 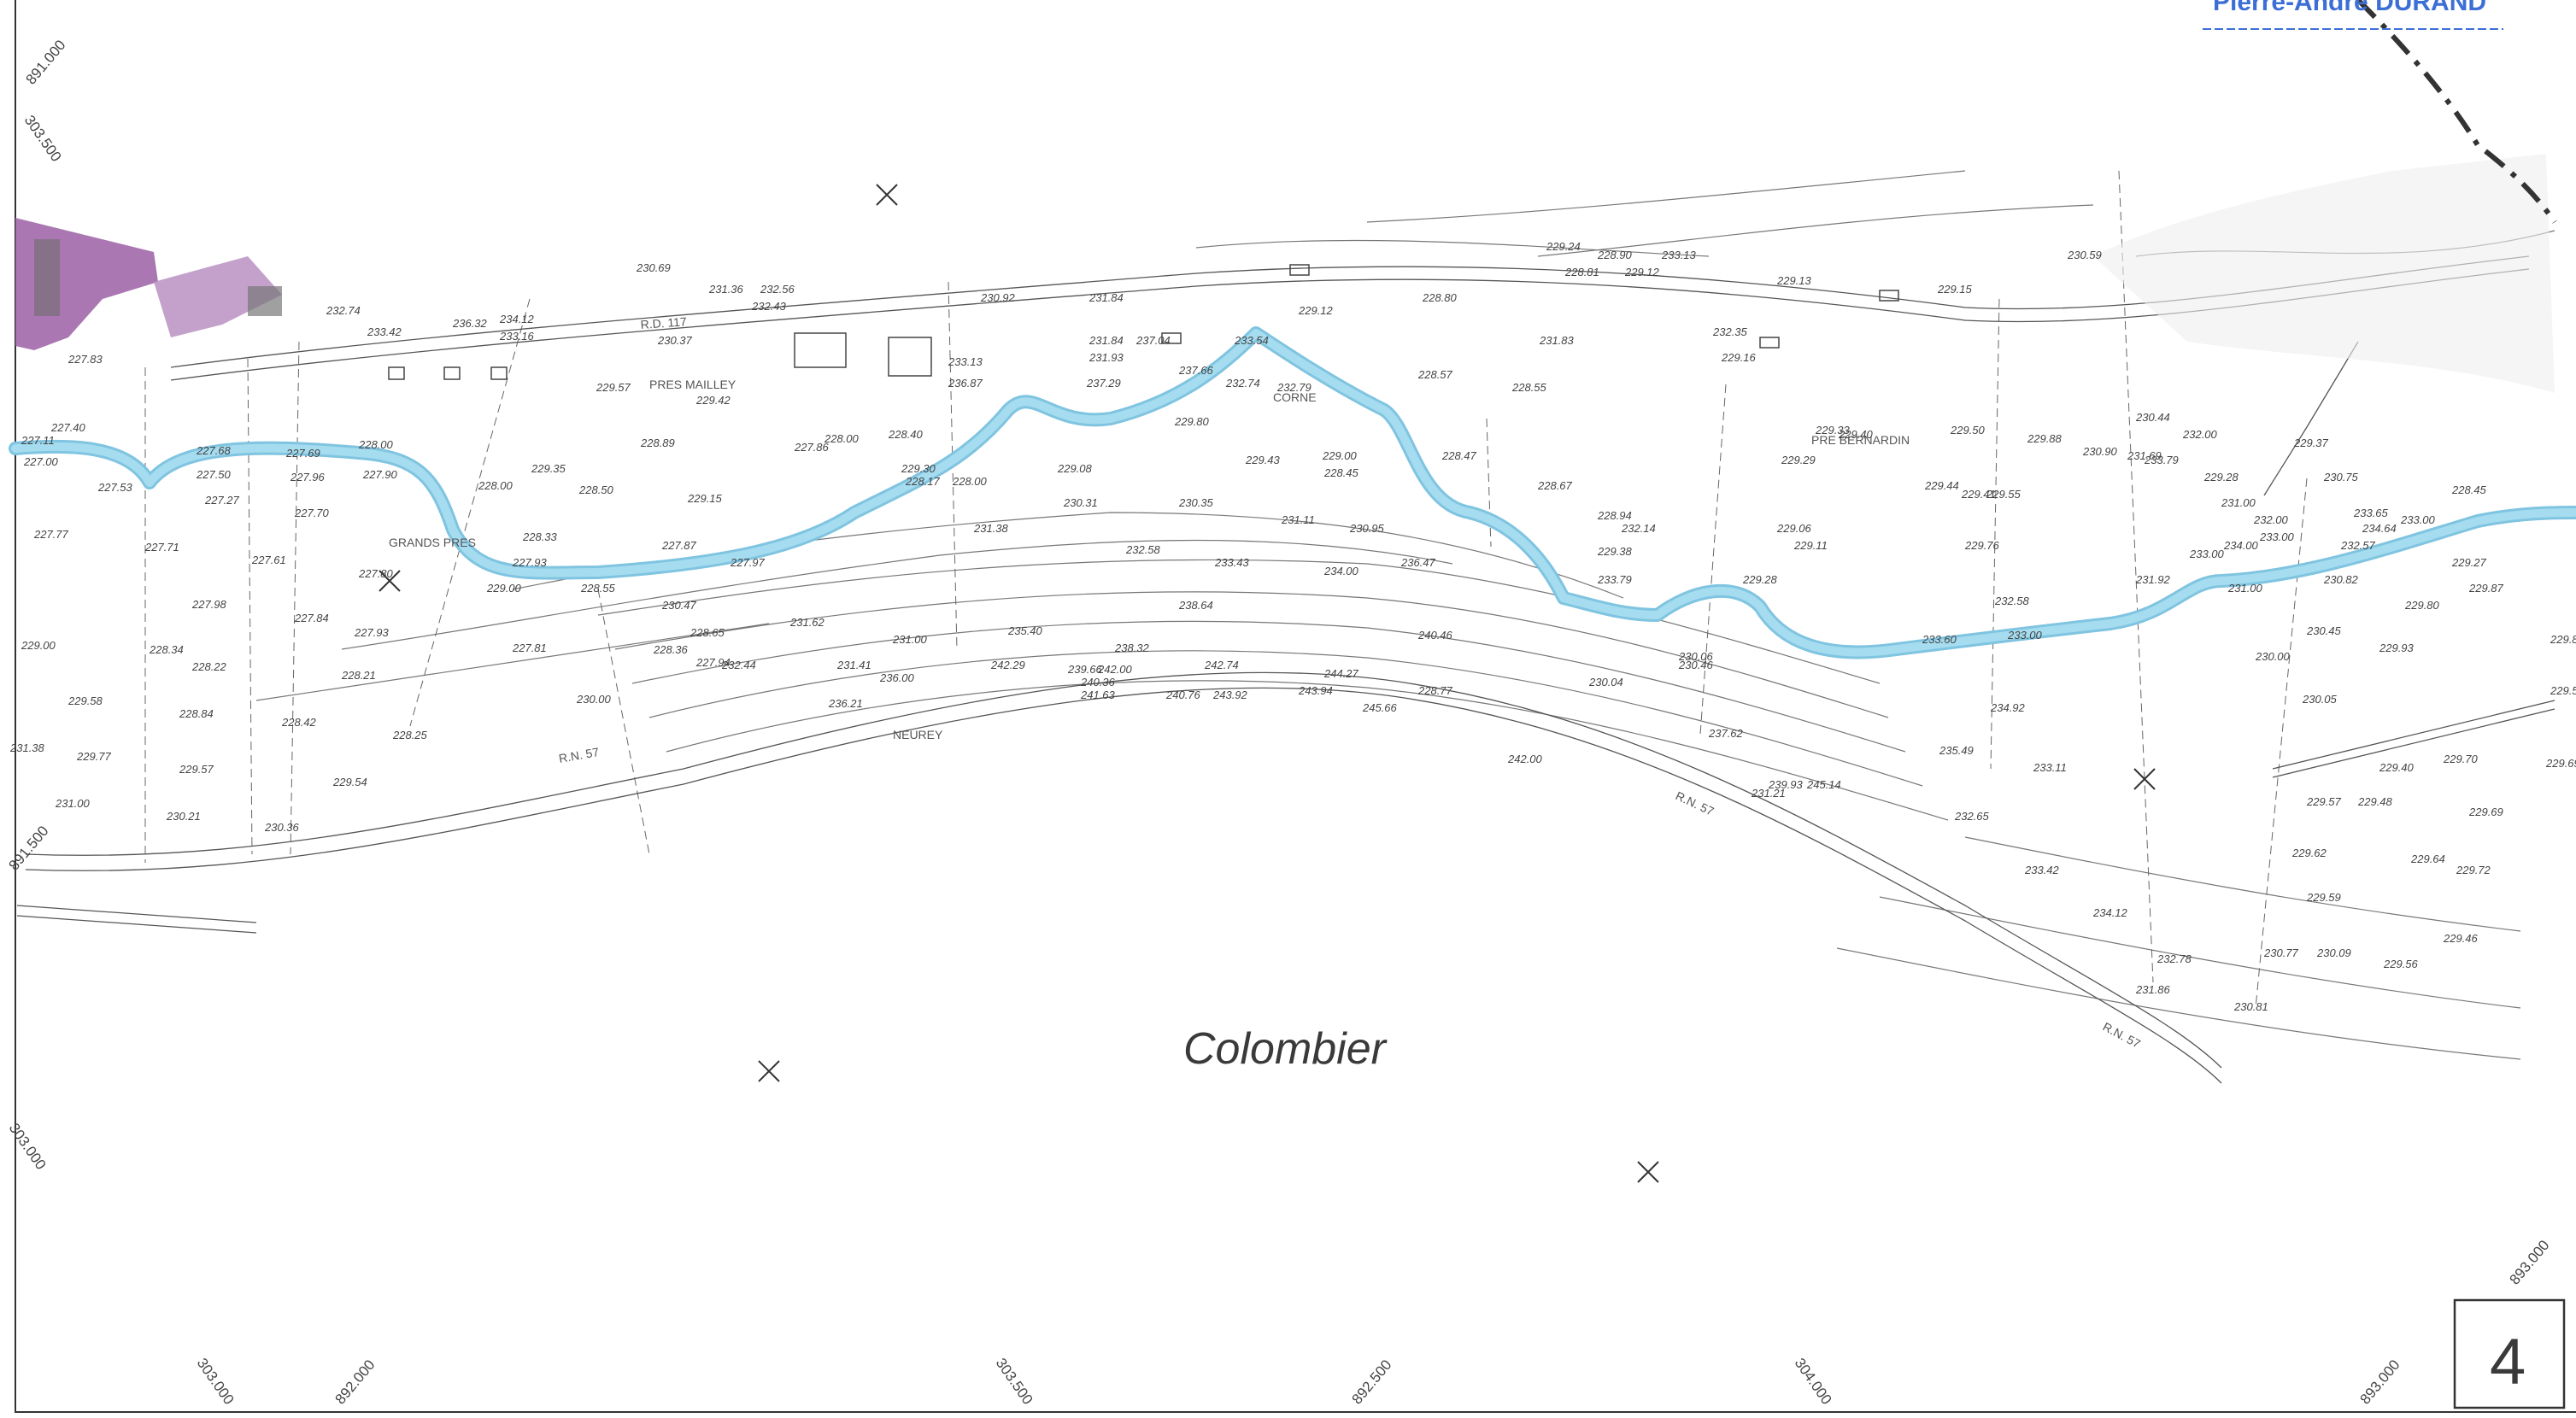 What do you see at coordinates (2273, 656) in the screenshot?
I see `elevation-label: 230.00` at bounding box center [2273, 656].